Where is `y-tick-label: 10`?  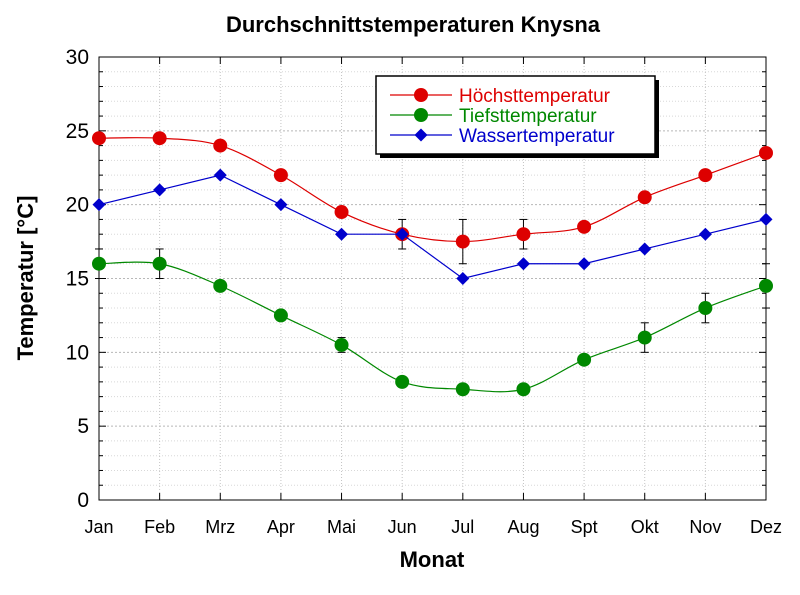
y-tick-label: 10 is located at coordinates (77, 352).